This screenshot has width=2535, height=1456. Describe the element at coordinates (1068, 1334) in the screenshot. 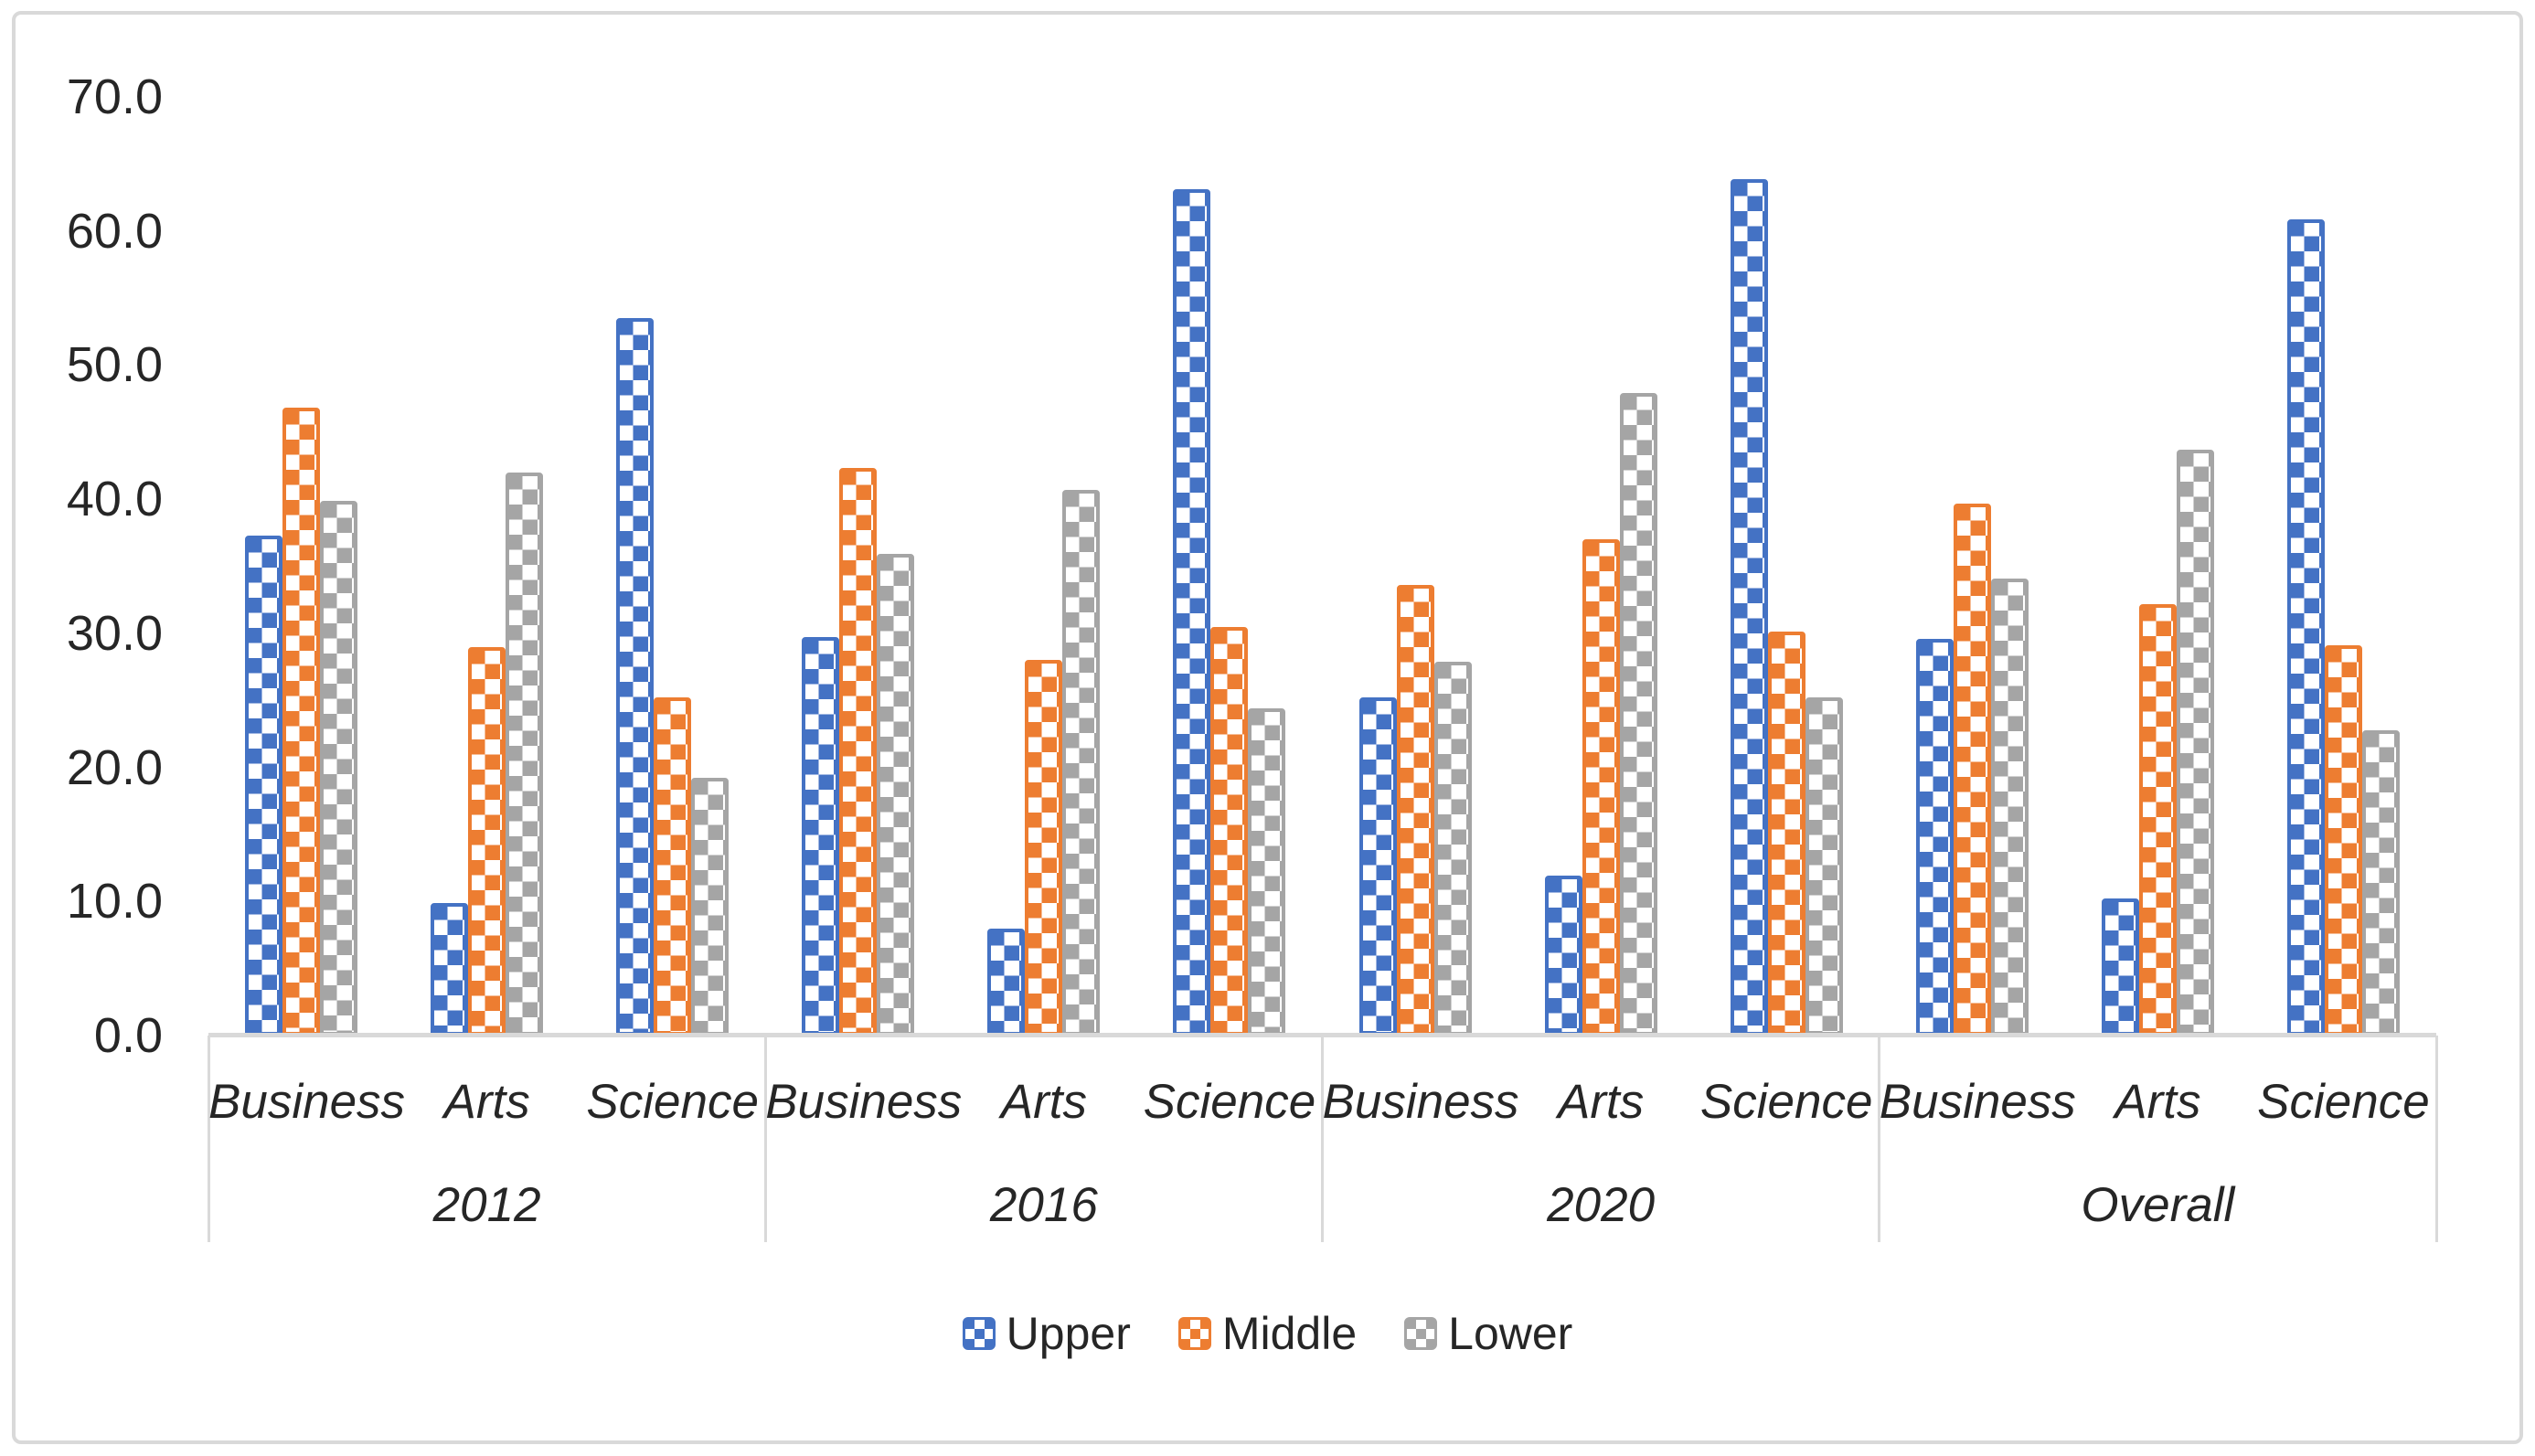

I see `legend-label-upper: Upper` at that location.